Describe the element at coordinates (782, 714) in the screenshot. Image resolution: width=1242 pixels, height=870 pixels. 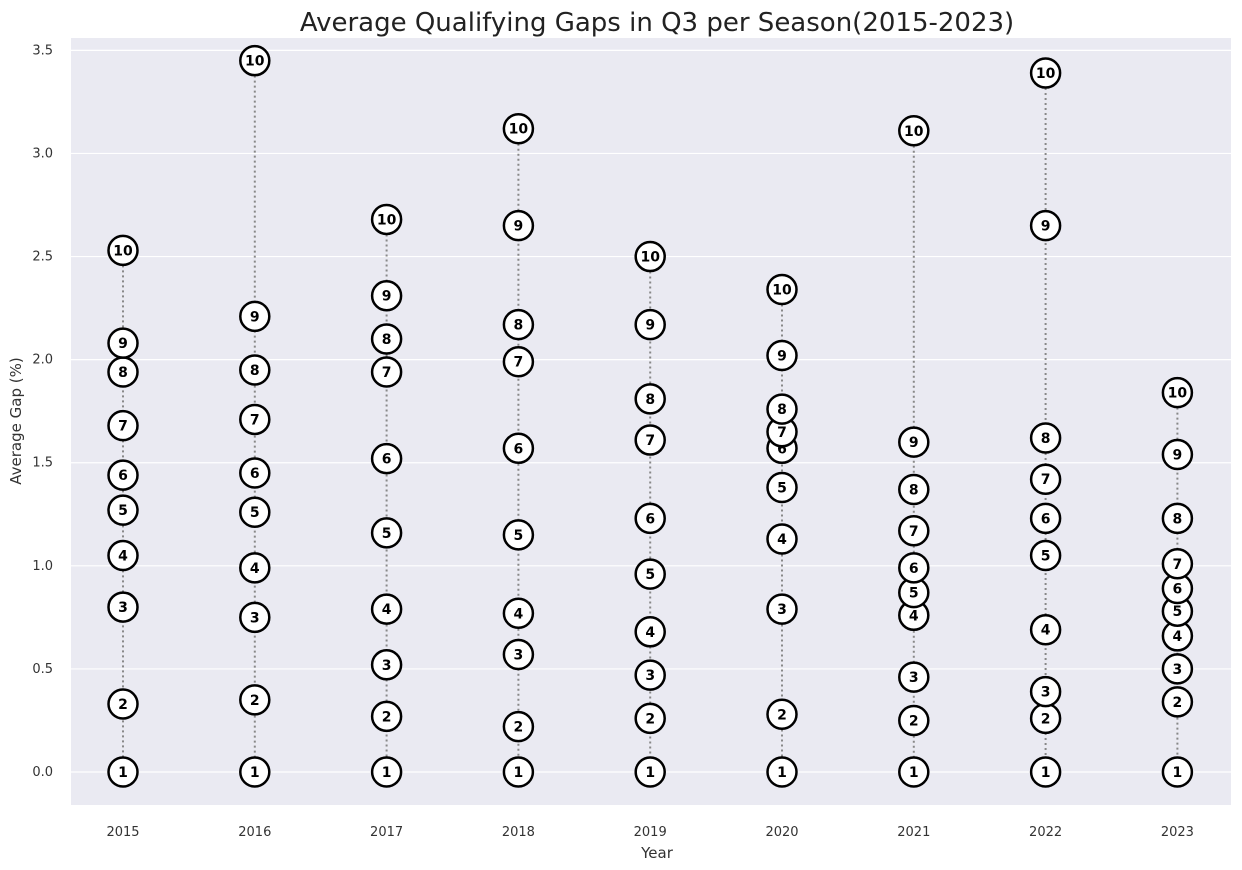
I see `driver-marker-2020-p2: 2` at that location.